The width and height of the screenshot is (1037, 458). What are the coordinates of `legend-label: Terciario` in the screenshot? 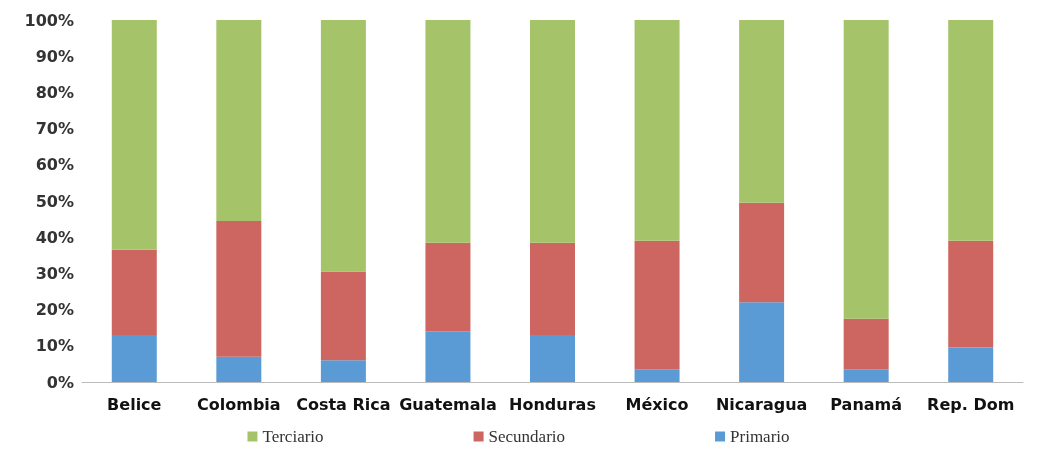 It's located at (293, 436).